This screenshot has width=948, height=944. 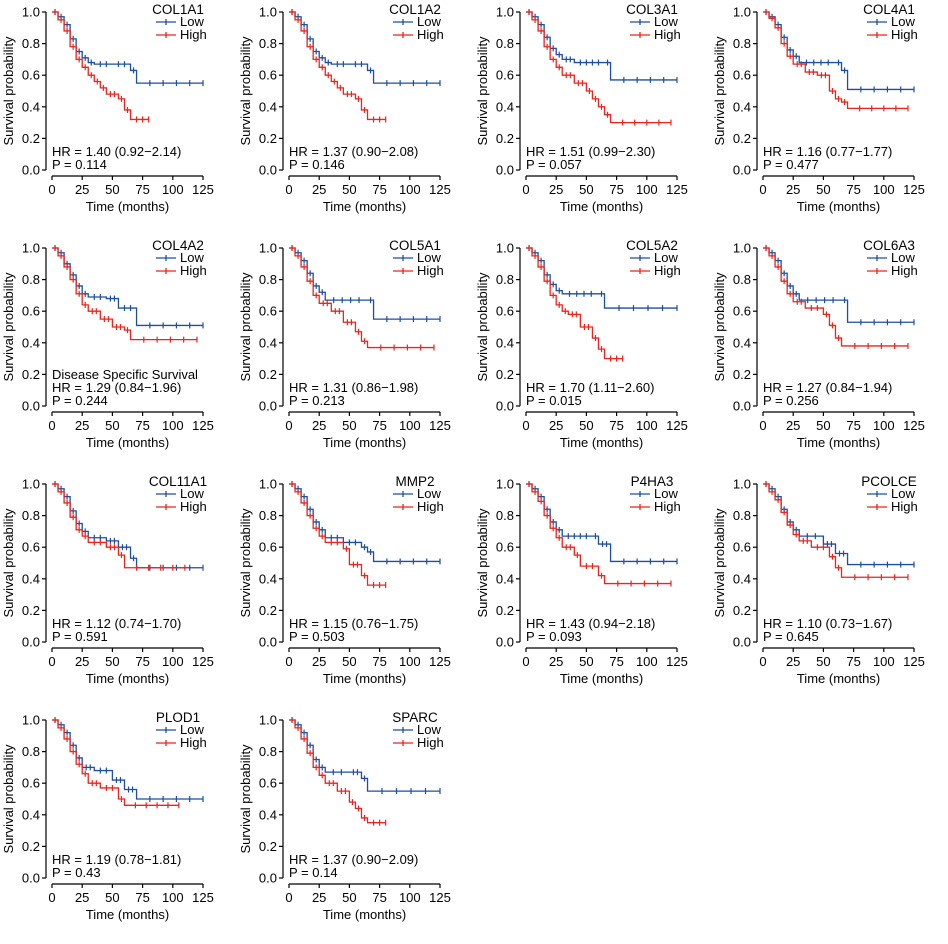 I want to click on p-value-label: P = 0.645, so click(x=791, y=636).